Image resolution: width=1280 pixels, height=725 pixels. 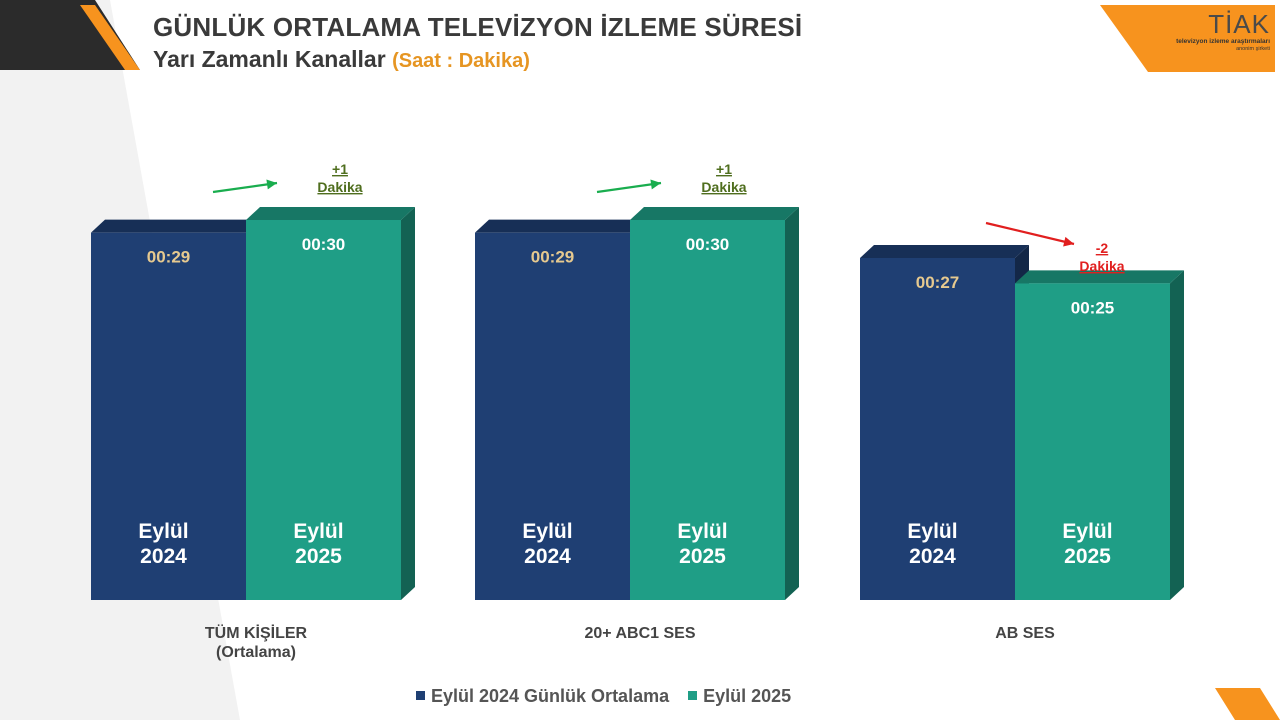 I want to click on bar-inner-label-1-2: Eylül 2025, so click(x=1087, y=544).